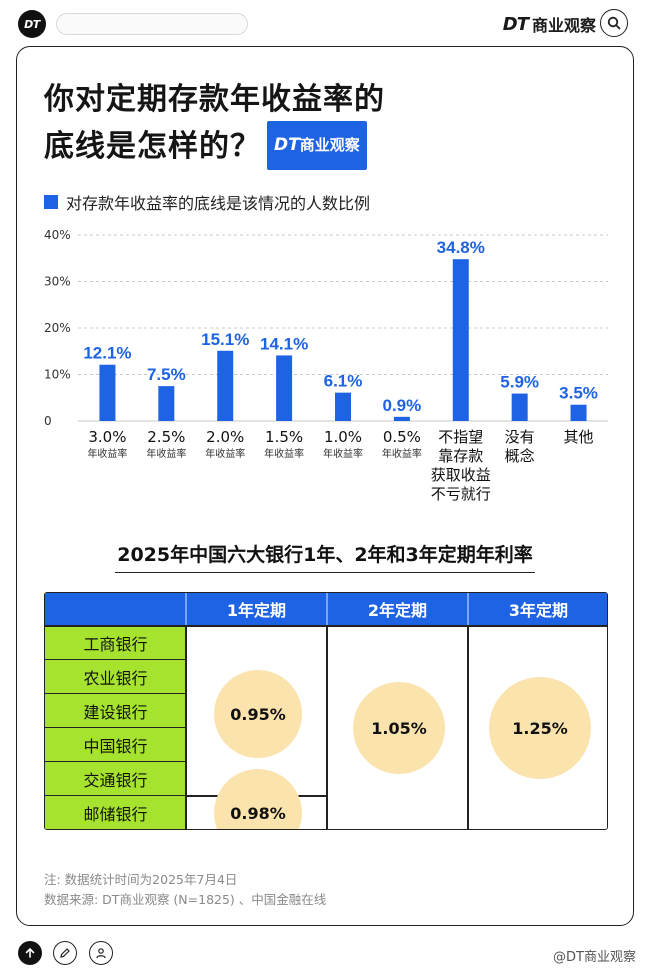  Describe the element at coordinates (329, 145) in the screenshot. I see `badge-name: 商业观察` at that location.